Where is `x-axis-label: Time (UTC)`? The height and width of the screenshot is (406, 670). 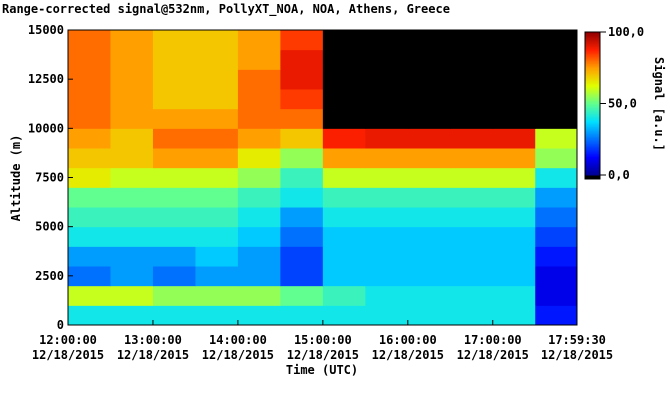
x-axis-label: Time (UTC) is located at coordinates (322, 370).